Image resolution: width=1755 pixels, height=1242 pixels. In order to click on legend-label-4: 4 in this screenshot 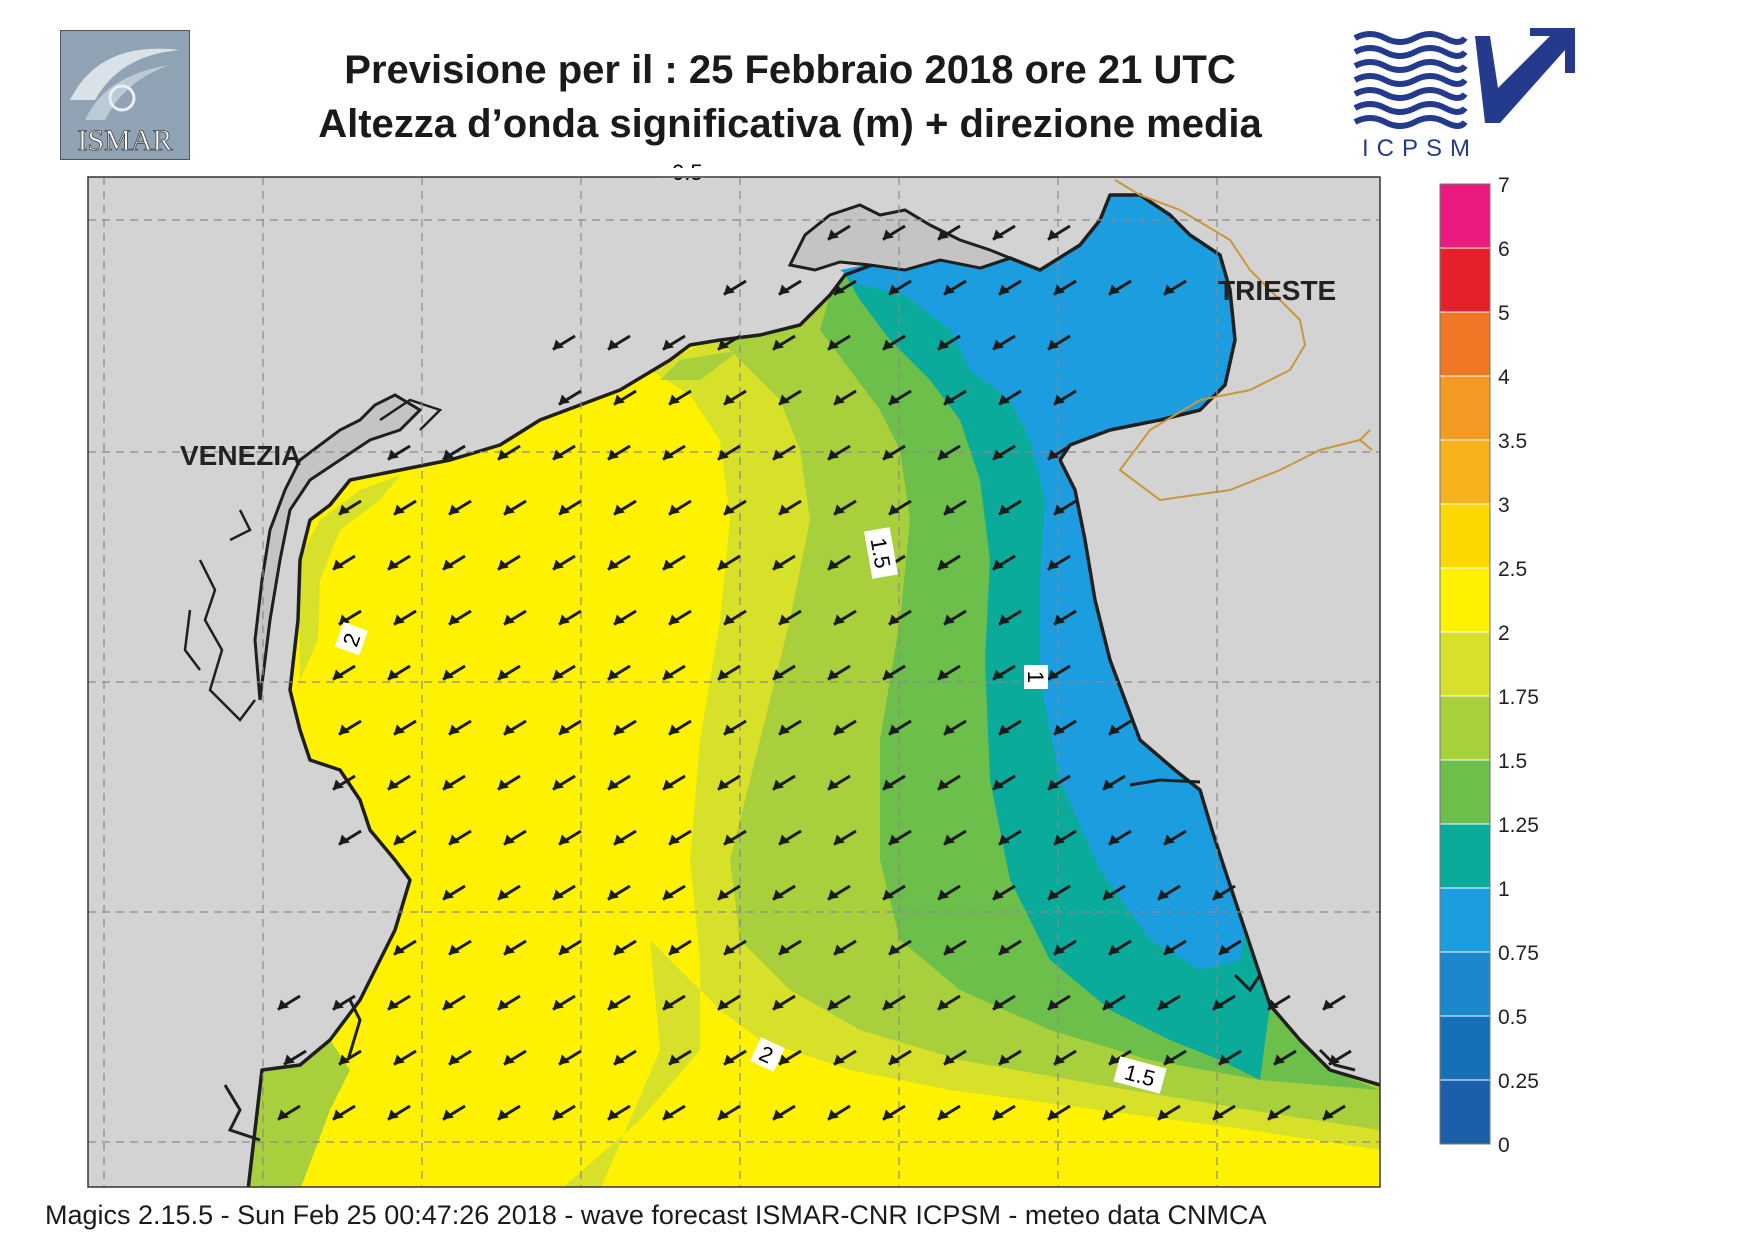, I will do `click(1504, 377)`.